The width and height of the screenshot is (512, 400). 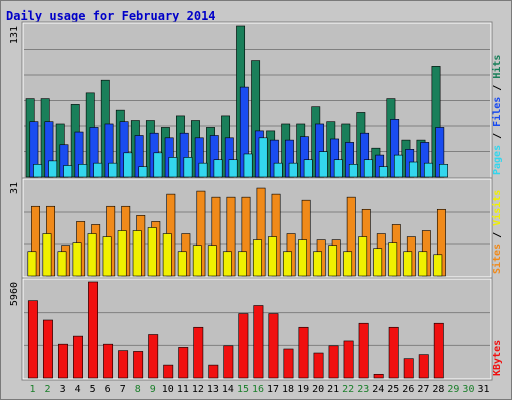 I want to click on x-tick-label: 7, so click(x=123, y=389).